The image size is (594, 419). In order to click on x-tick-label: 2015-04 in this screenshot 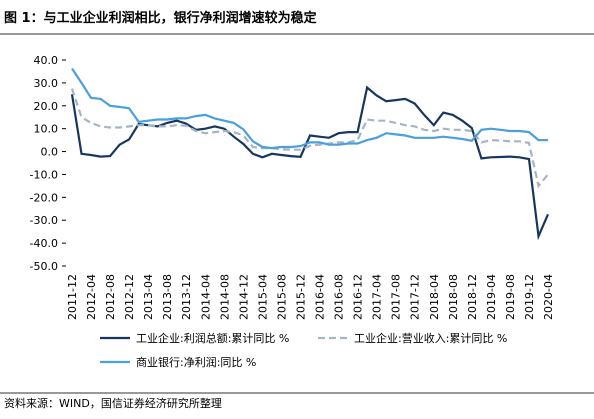, I will do `click(262, 297)`.